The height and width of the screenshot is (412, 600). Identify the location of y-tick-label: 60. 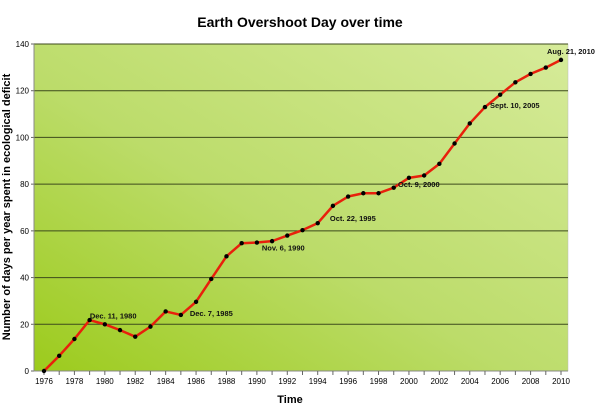
(24, 231).